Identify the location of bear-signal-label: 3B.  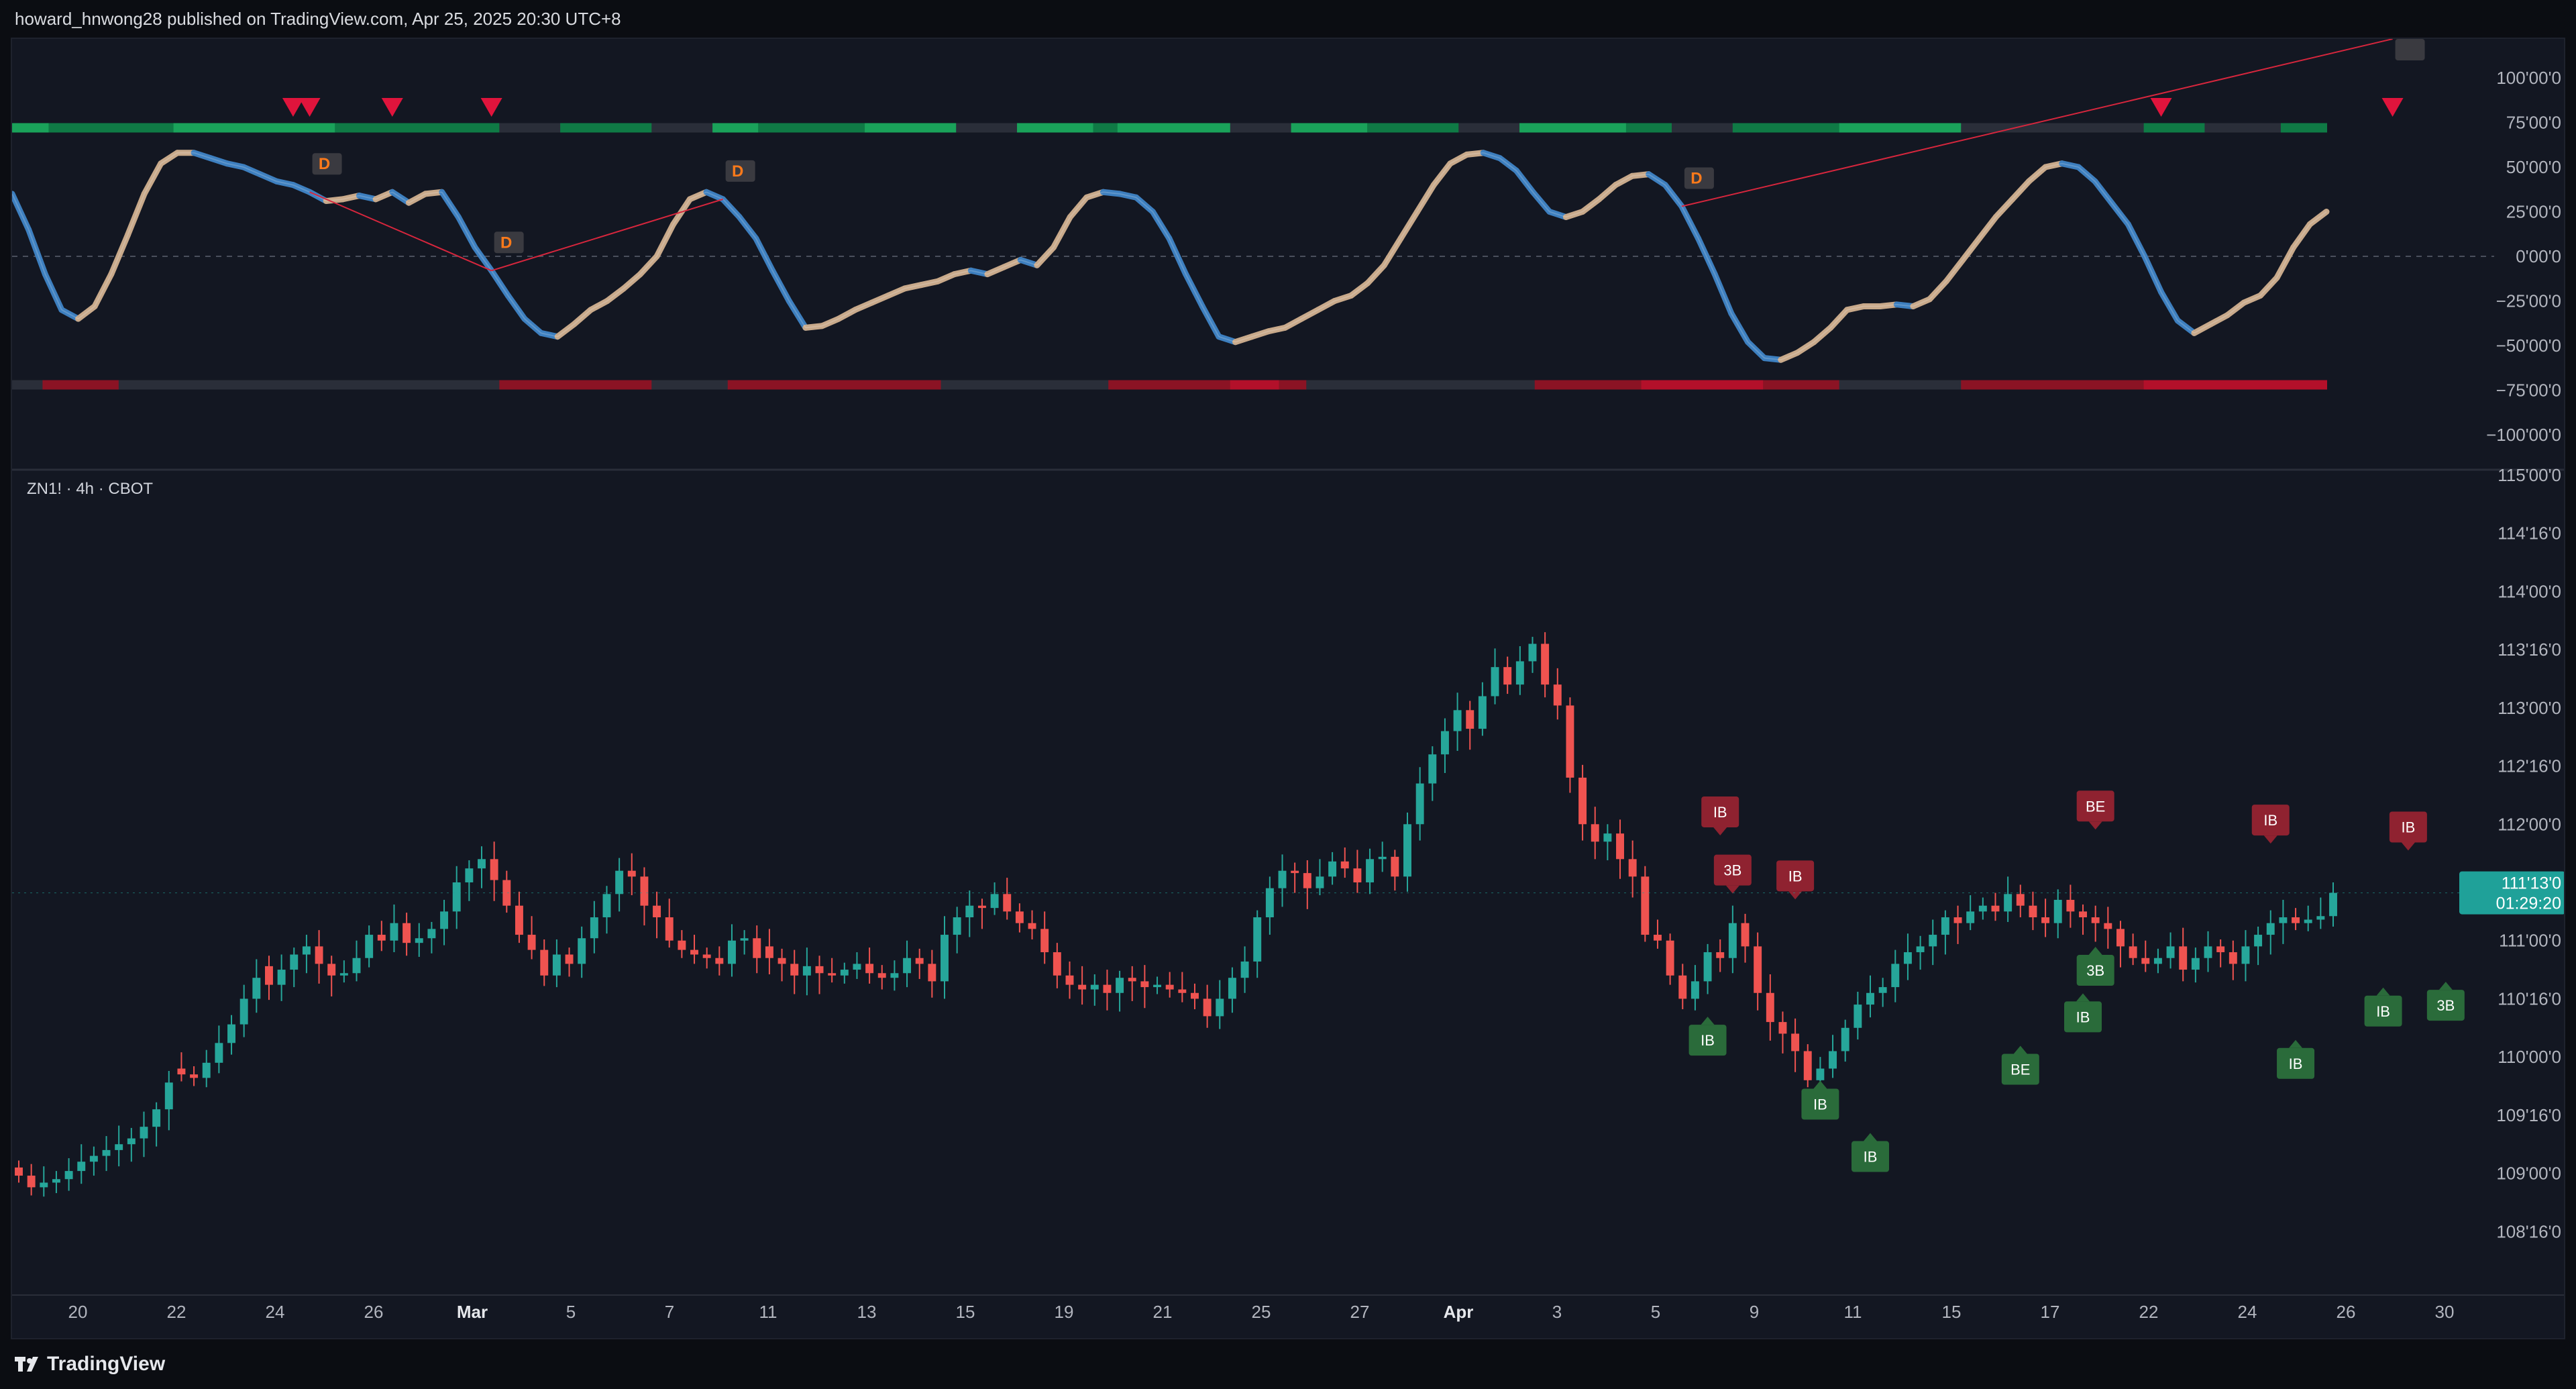
(1732, 874).